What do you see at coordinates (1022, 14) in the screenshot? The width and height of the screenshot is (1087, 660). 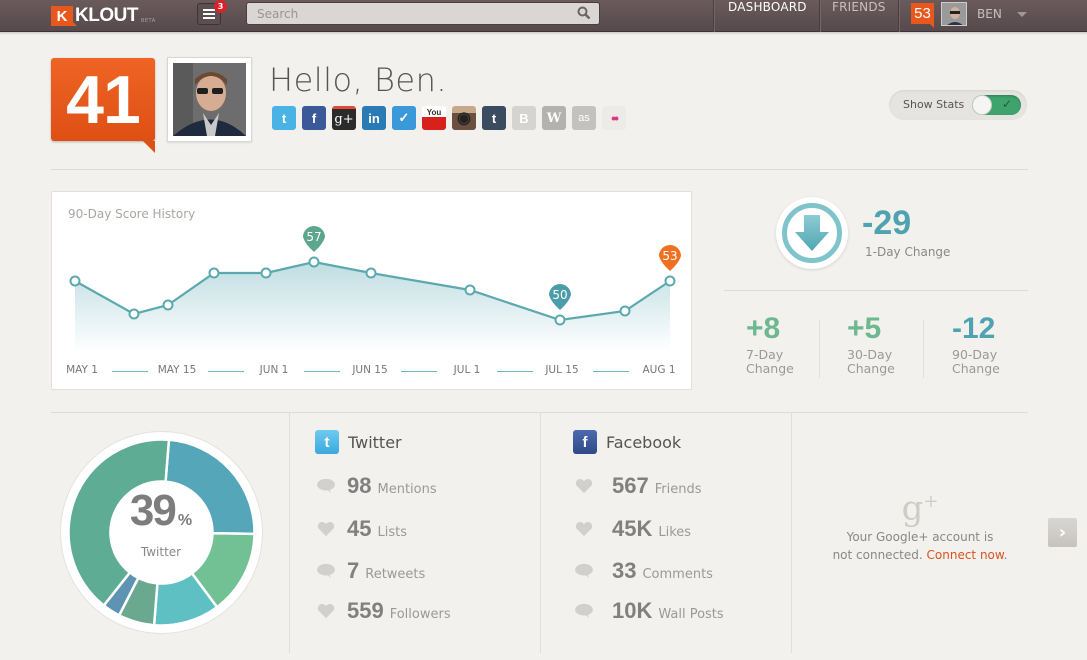 I see `caret-down-icon` at bounding box center [1022, 14].